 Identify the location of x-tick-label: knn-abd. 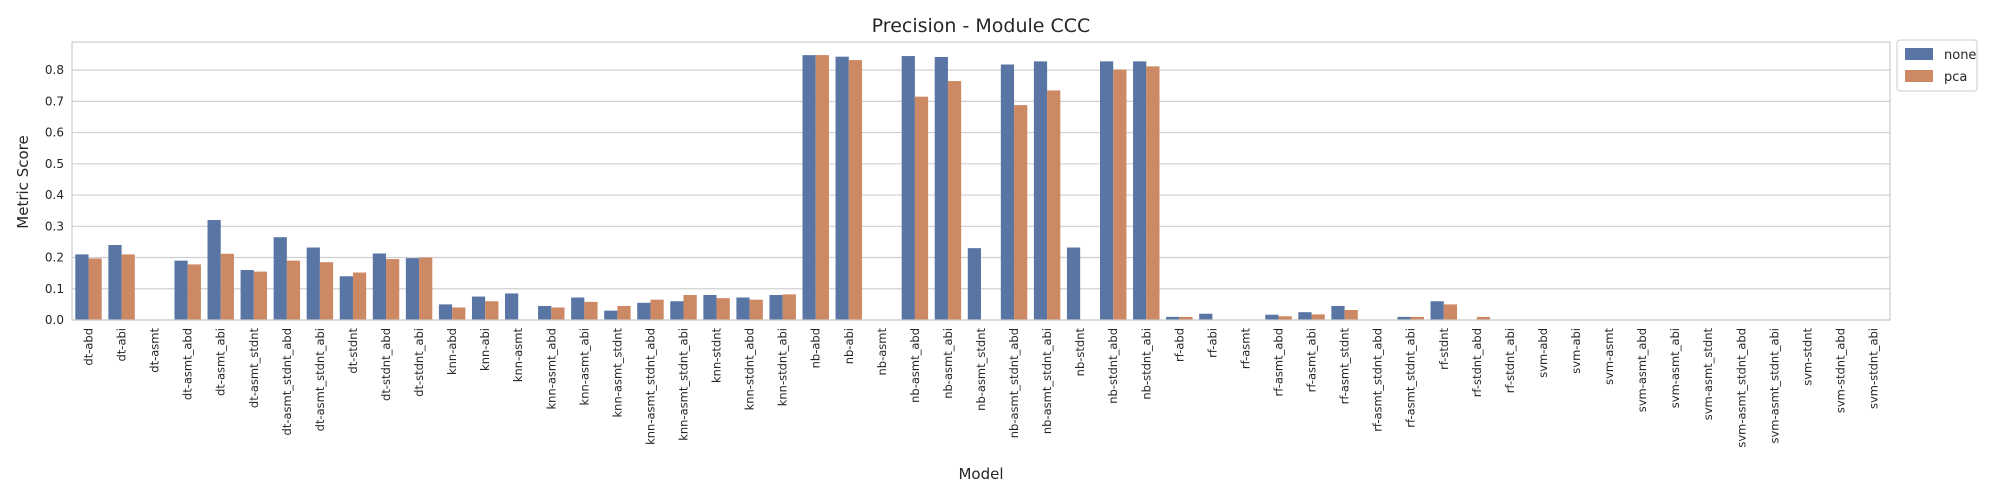
(452, 351).